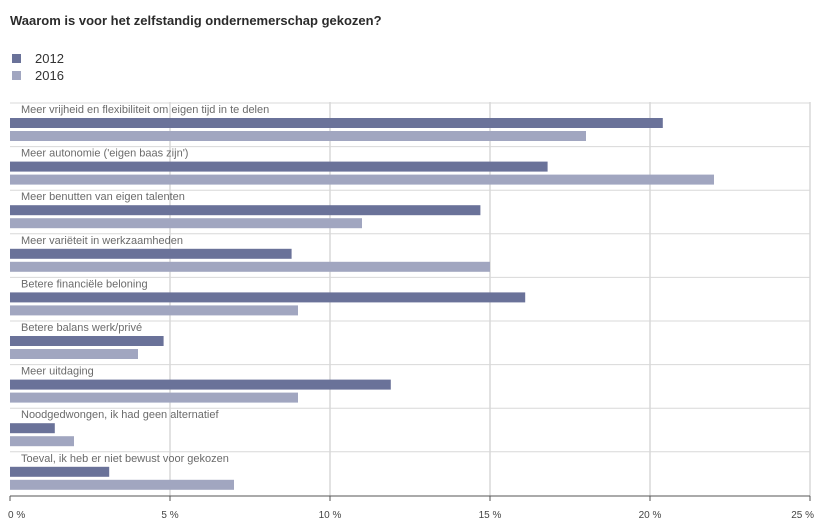 The image size is (840, 529). What do you see at coordinates (650, 515) in the screenshot?
I see `x-tick-label: 20 %` at bounding box center [650, 515].